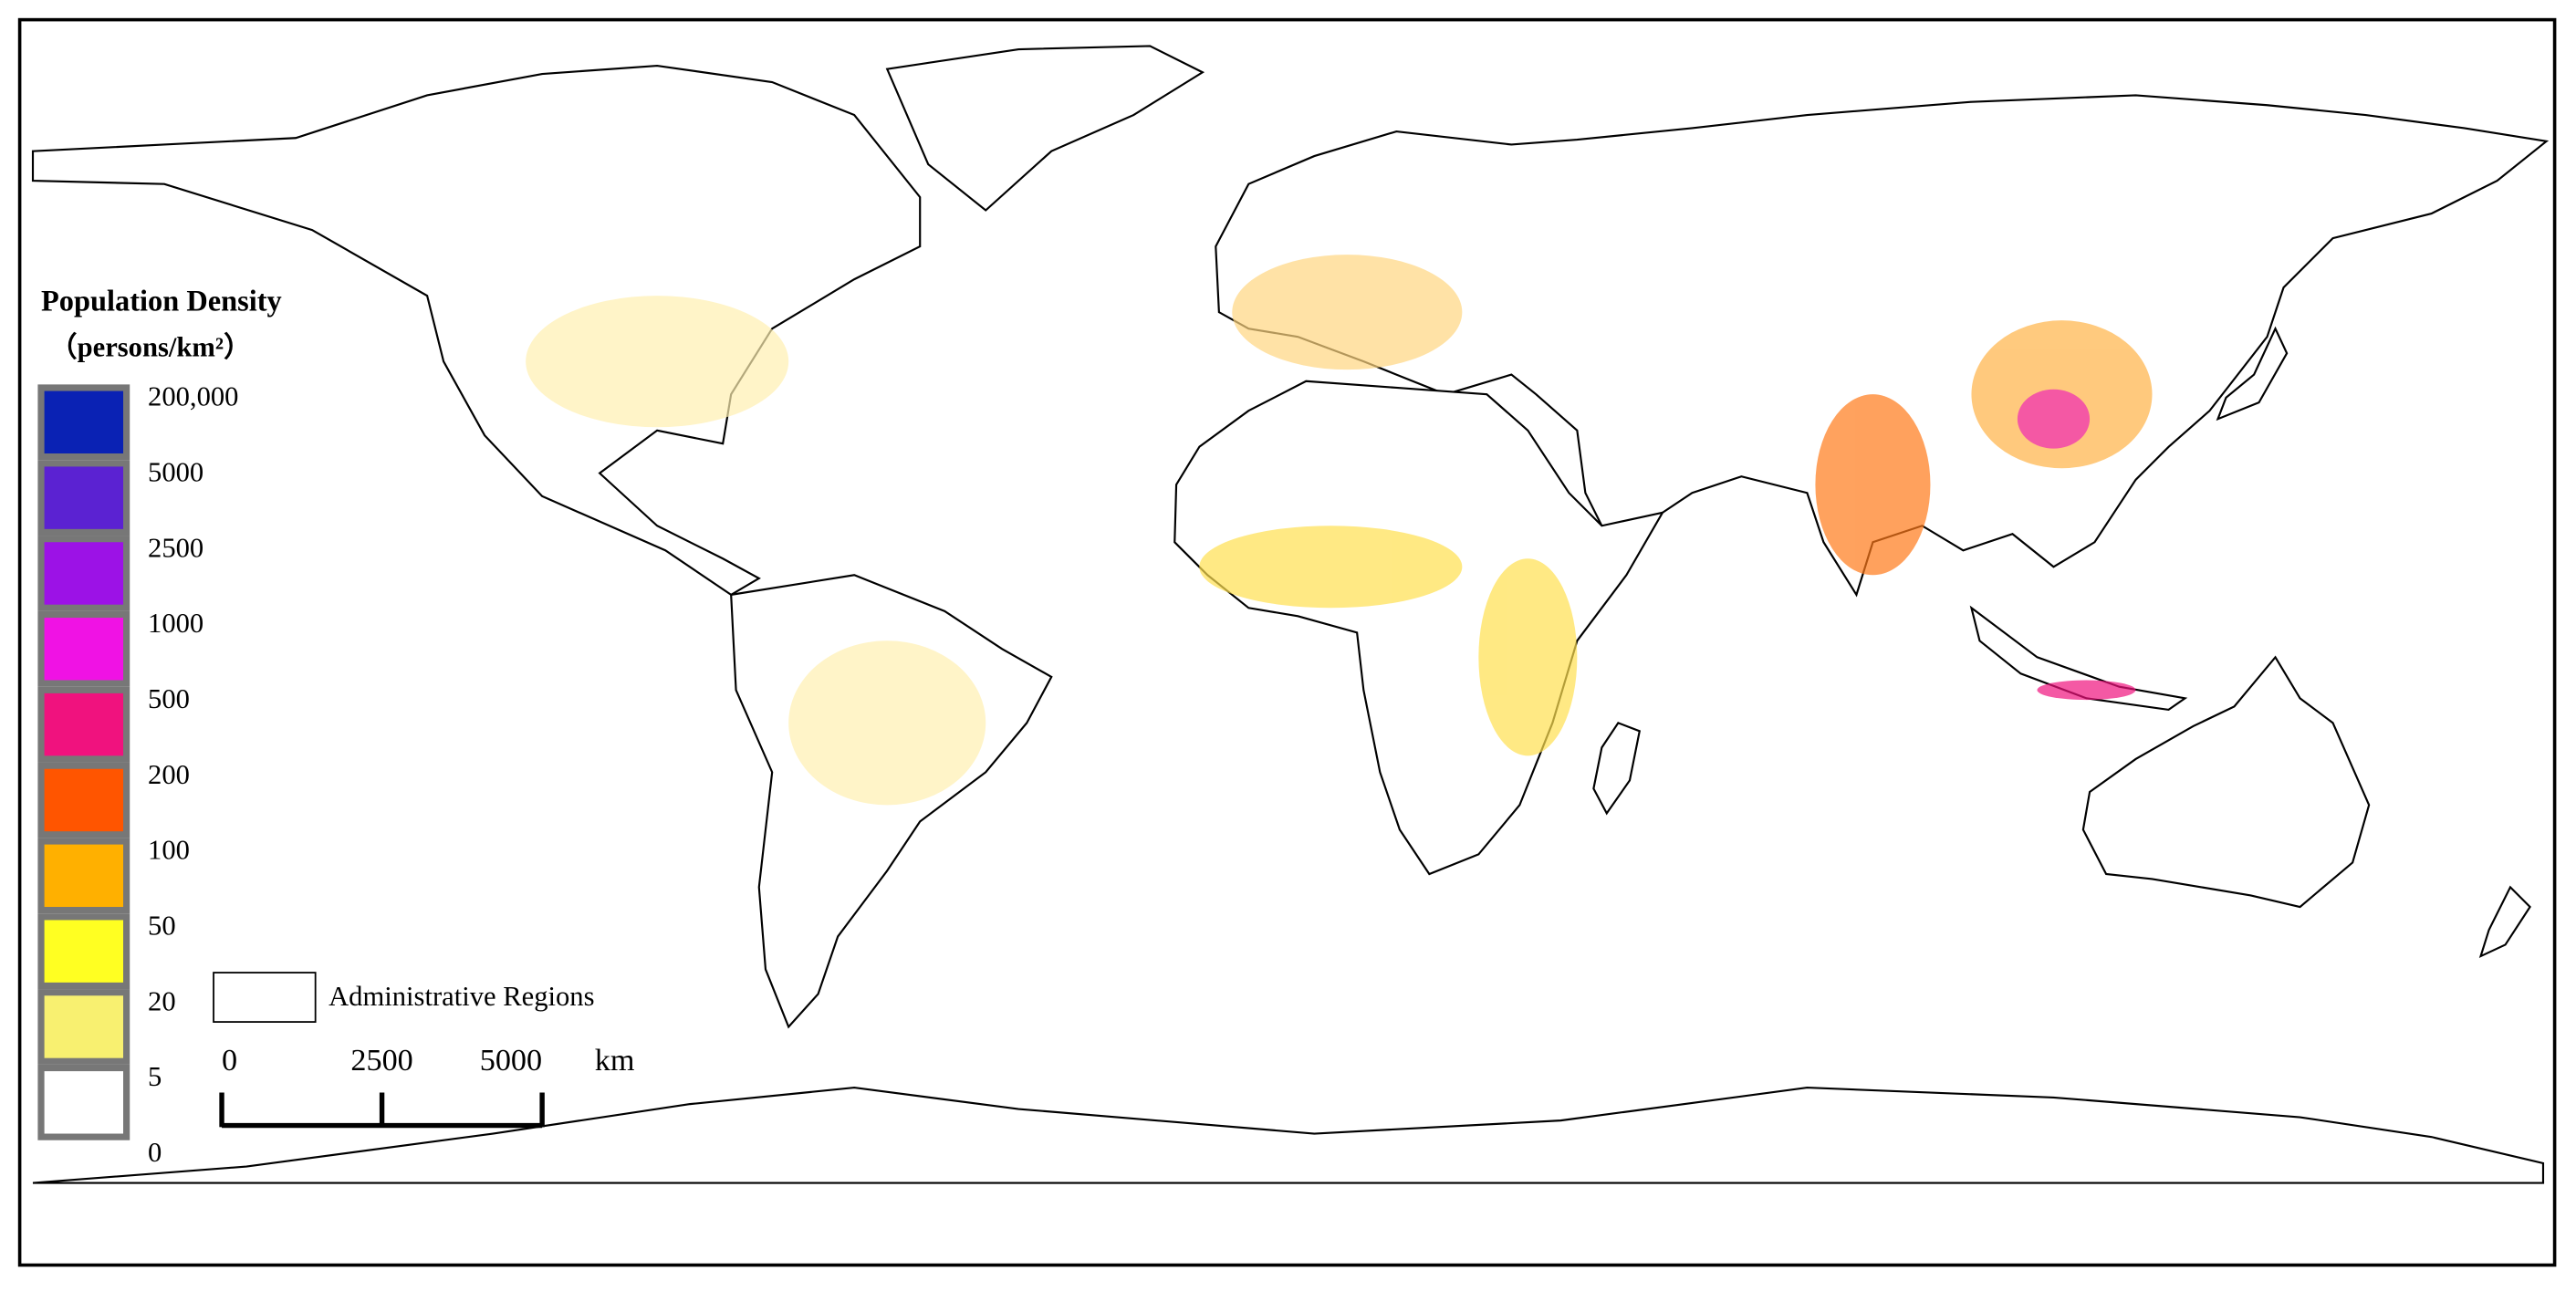 The image size is (2576, 1291). What do you see at coordinates (175, 547) in the screenshot?
I see `legend-label: 2500` at bounding box center [175, 547].